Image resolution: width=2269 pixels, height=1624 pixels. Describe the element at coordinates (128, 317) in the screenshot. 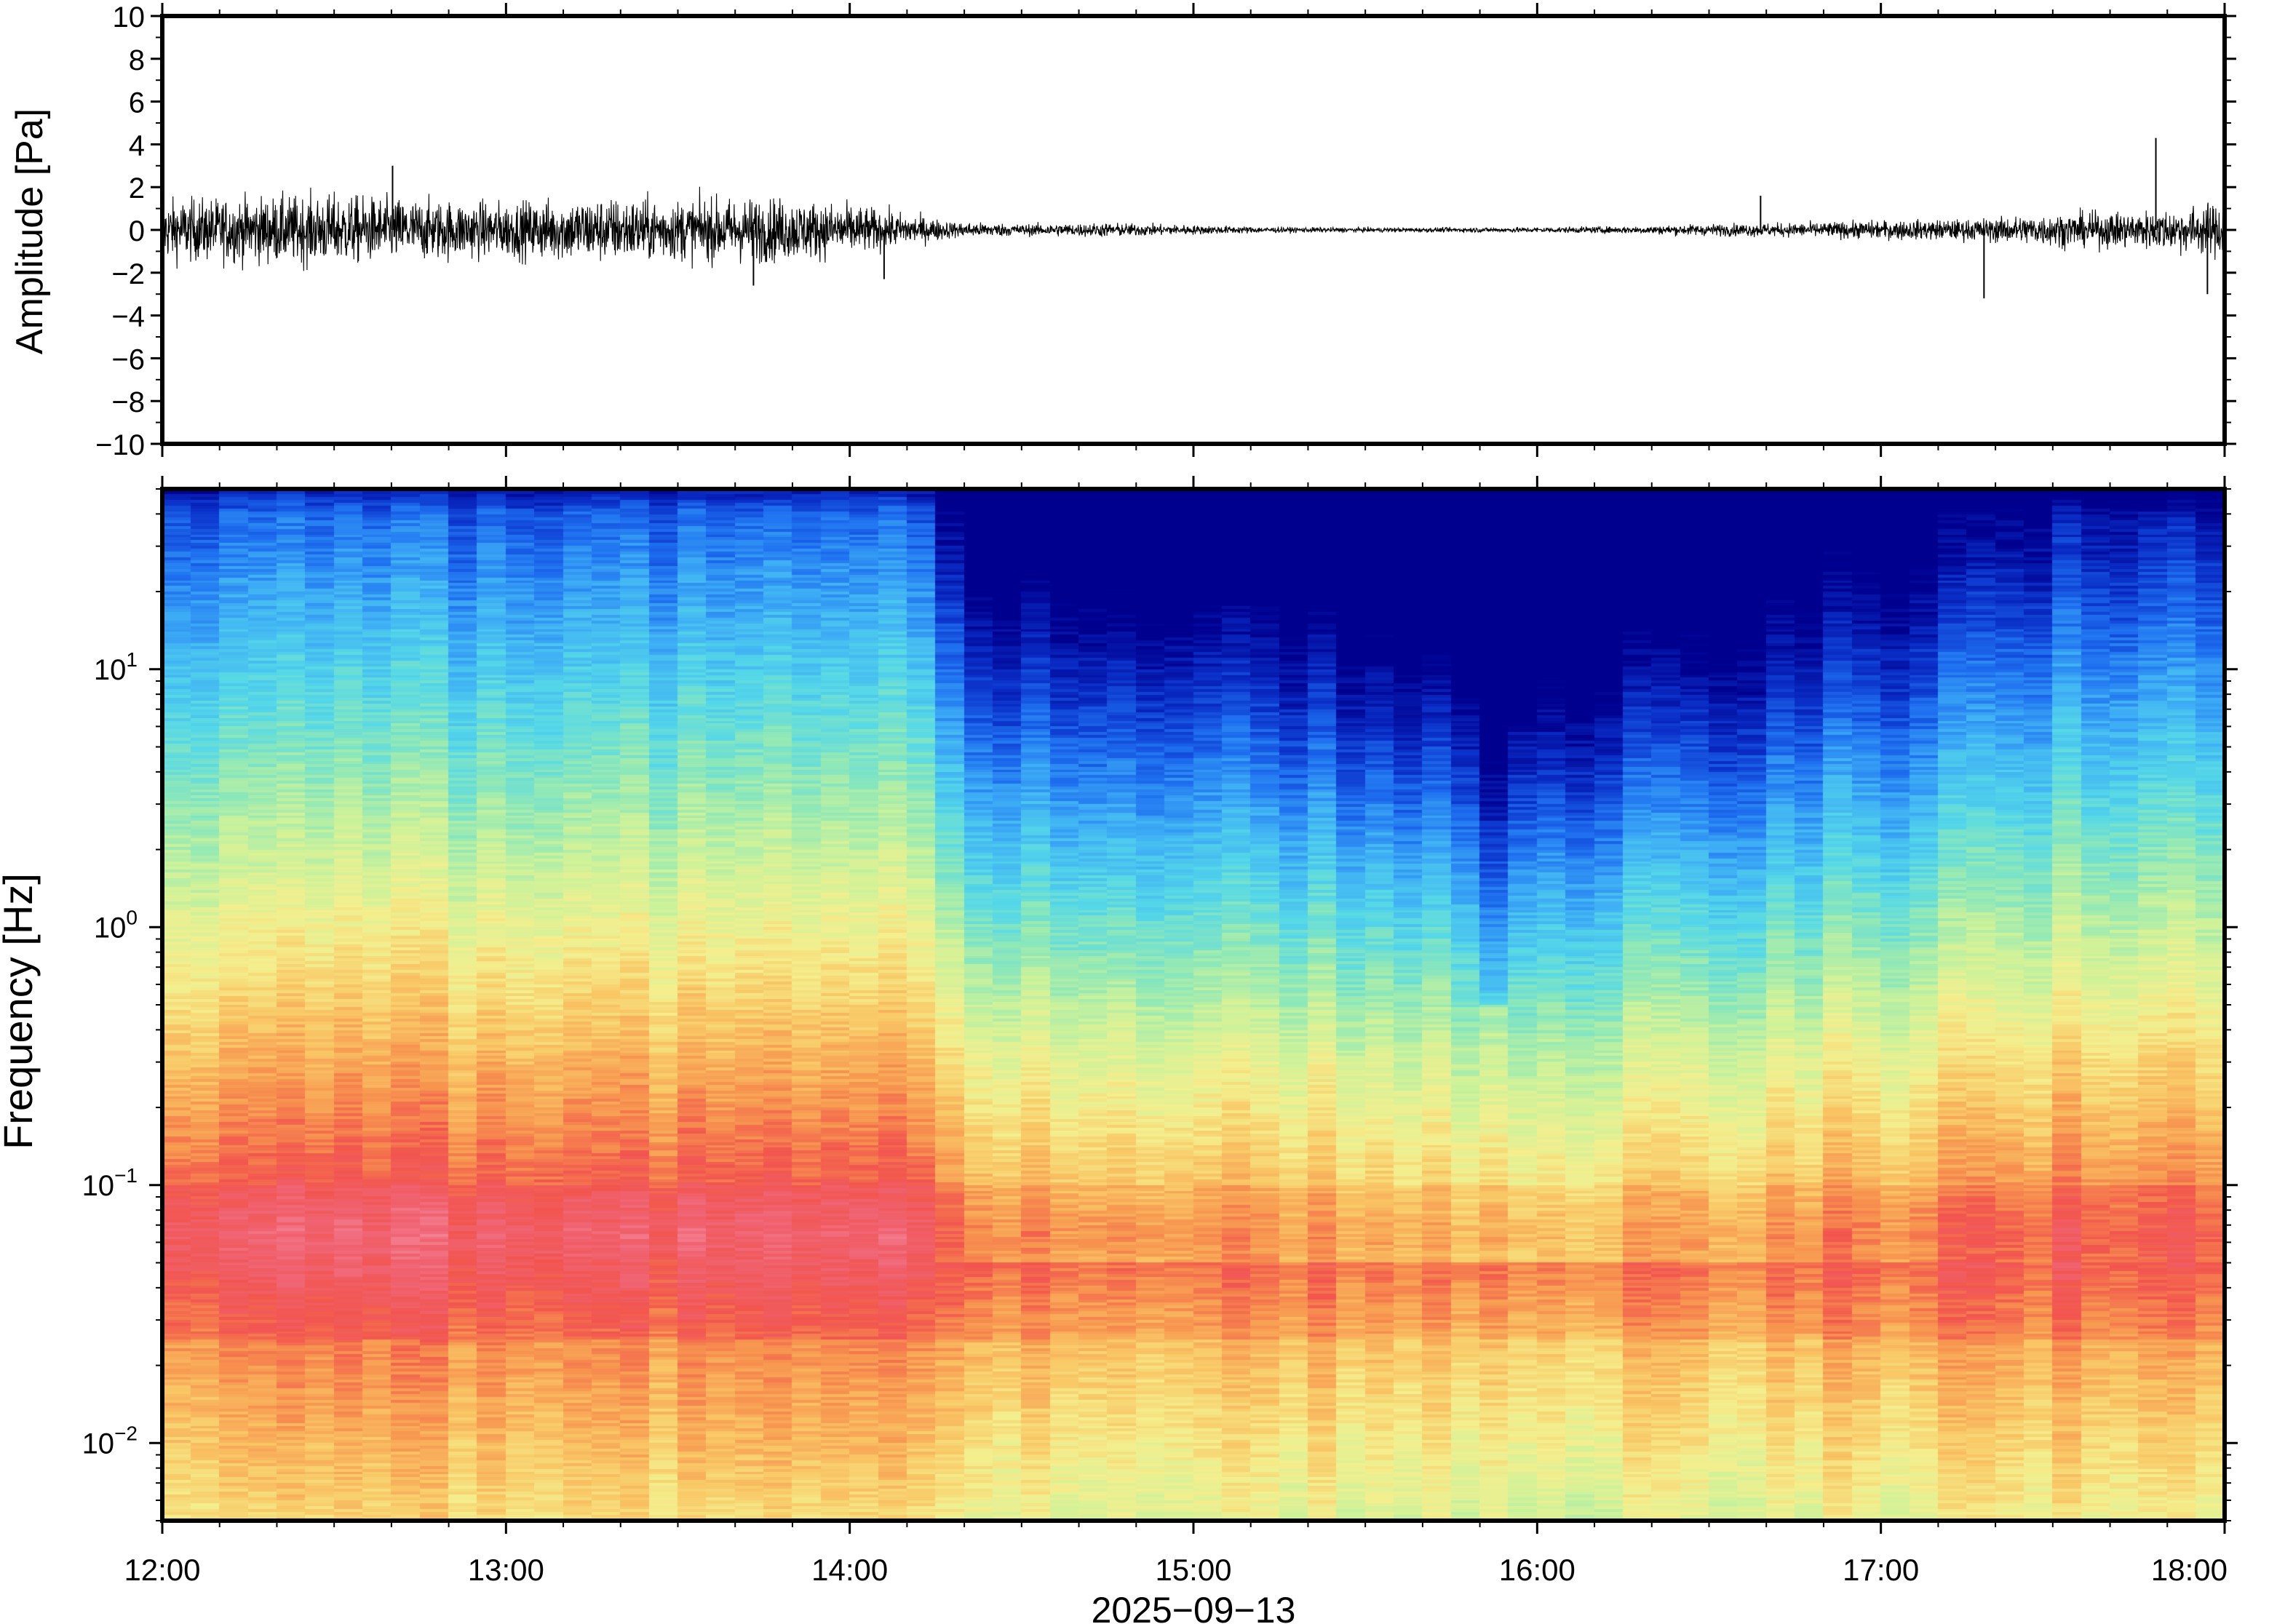

I see `waveform-y-tick-label: −4` at that location.